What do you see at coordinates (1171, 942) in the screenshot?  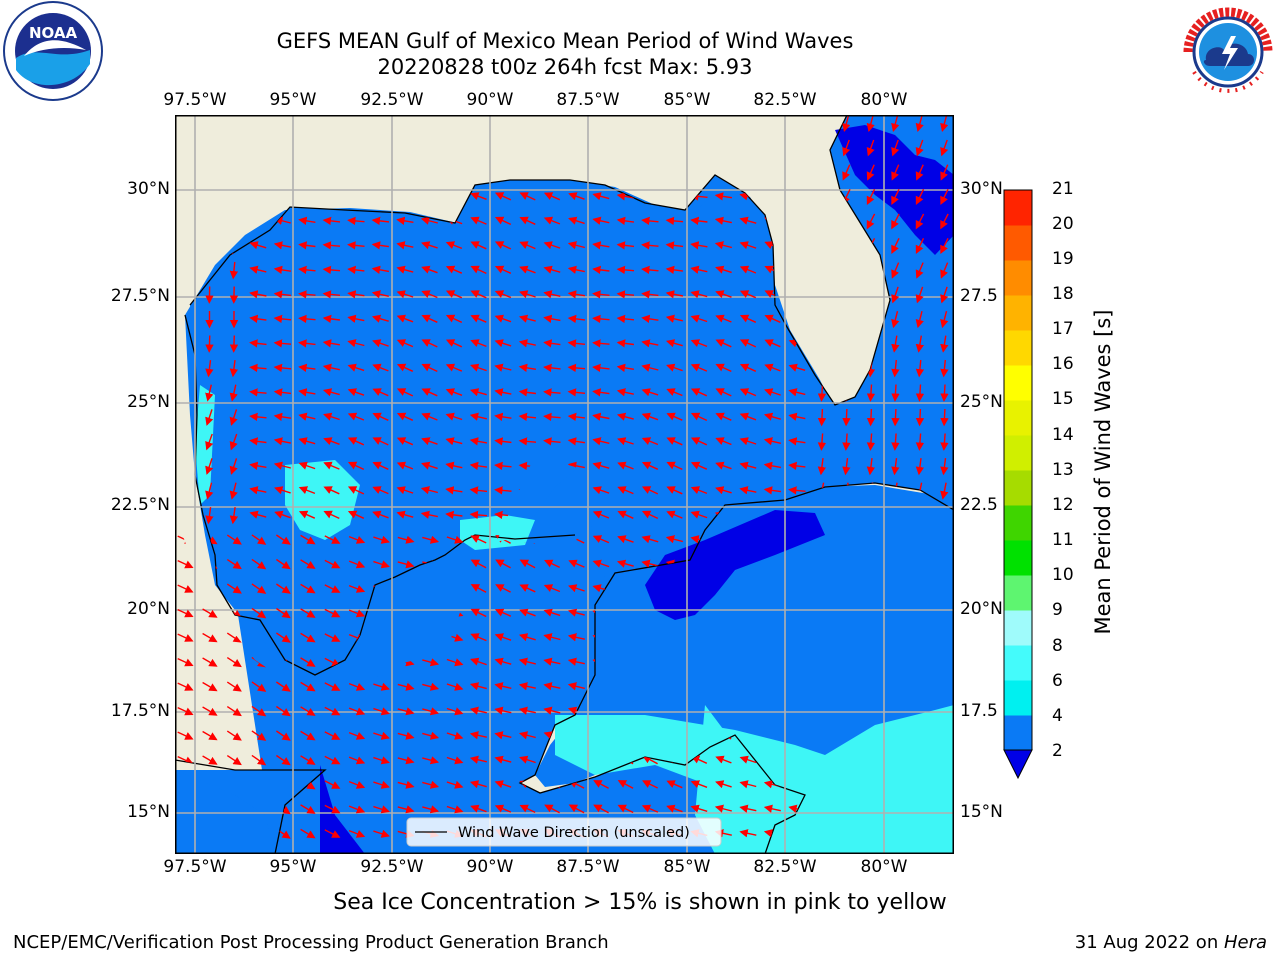 I see `footer-timestamp: 31 Aug 2022 on Hera` at bounding box center [1171, 942].